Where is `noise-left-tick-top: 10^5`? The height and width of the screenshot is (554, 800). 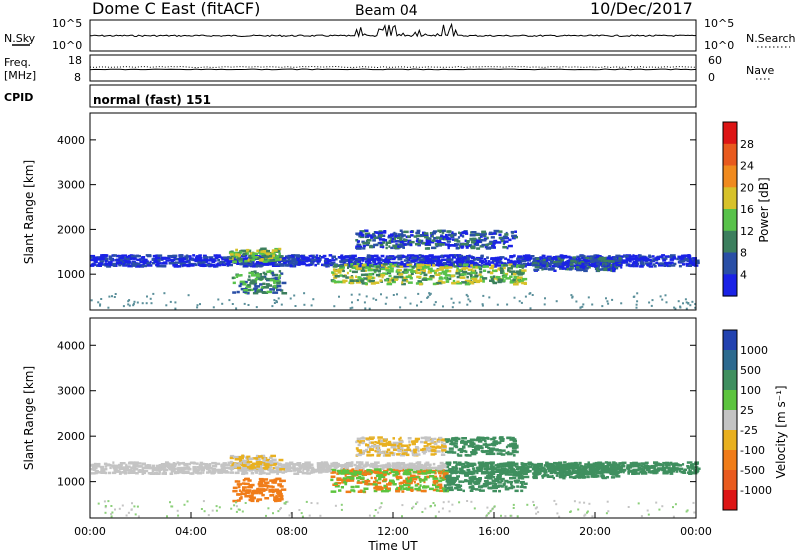 noise-left-tick-top: 10^5 is located at coordinates (67, 23).